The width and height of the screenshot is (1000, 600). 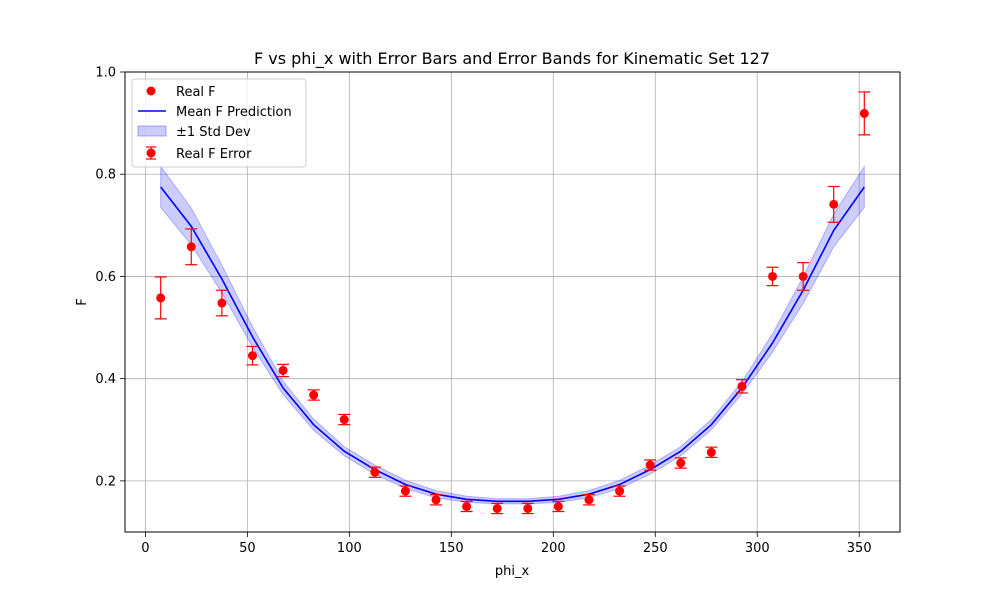 I want to click on y-tick-label: 0.6, so click(x=105, y=277).